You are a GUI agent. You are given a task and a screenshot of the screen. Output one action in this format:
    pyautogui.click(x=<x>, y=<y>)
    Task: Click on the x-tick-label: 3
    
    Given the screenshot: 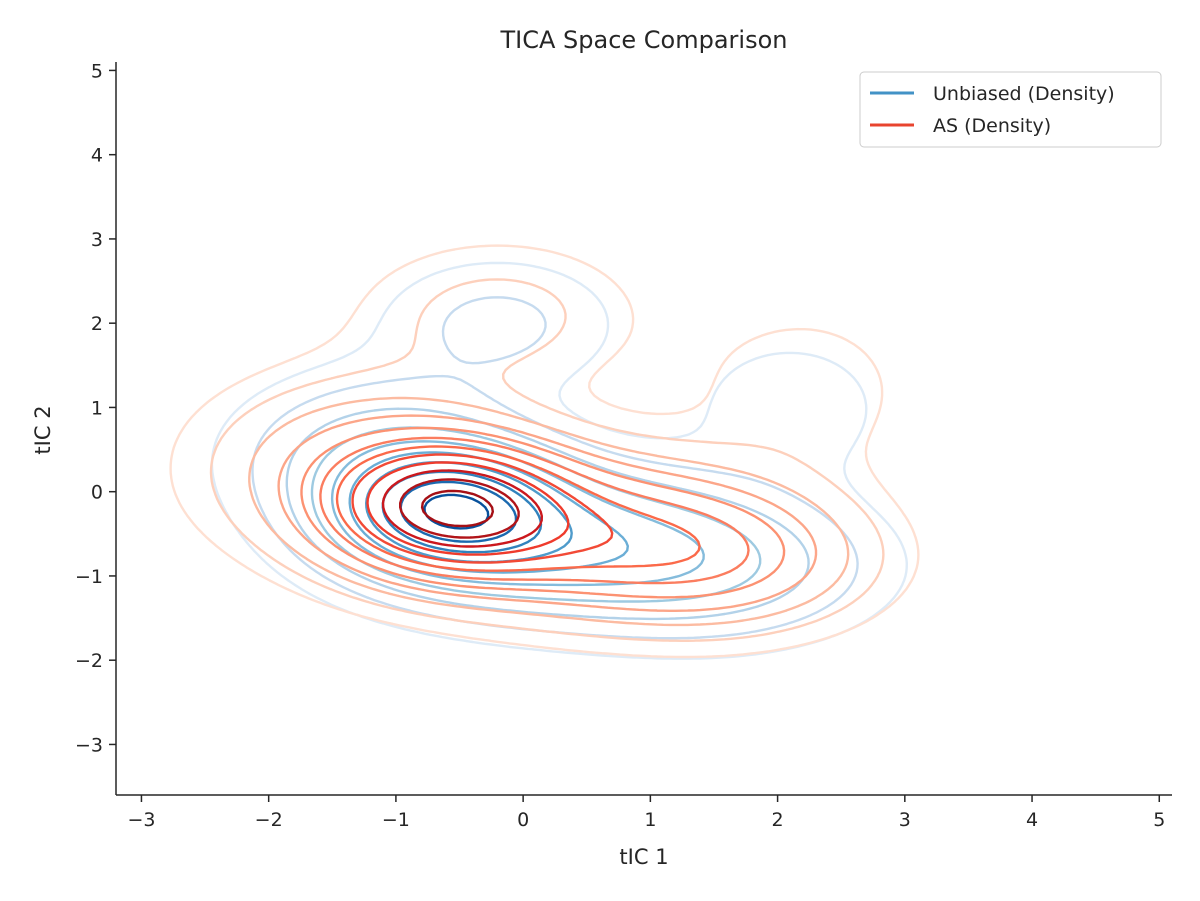 What is the action you would take?
    pyautogui.click(x=905, y=820)
    